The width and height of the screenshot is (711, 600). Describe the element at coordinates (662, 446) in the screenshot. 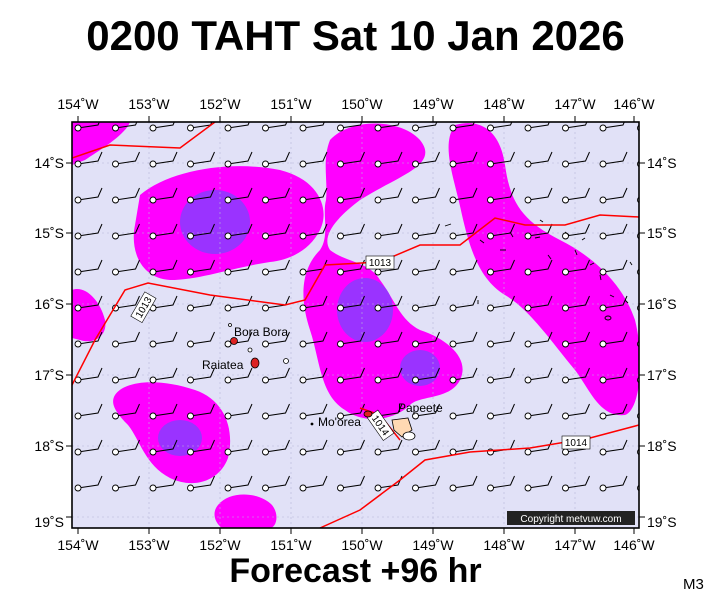

I see `svg-text: 18˚S` at that location.